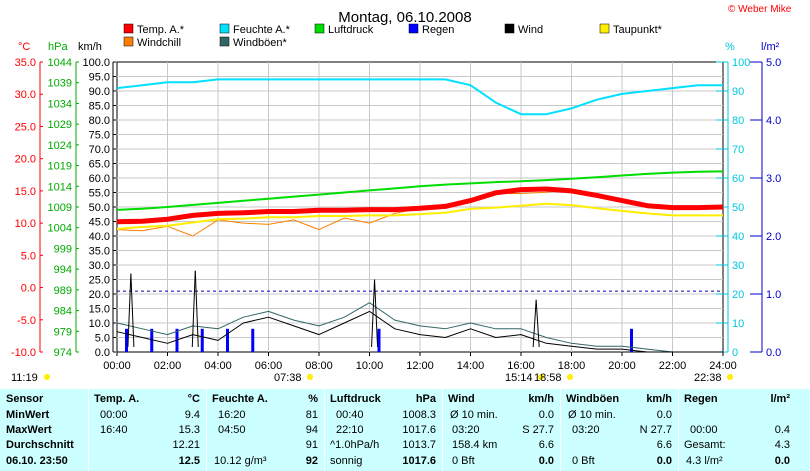  What do you see at coordinates (25, 160) in the screenshot?
I see `temp_c-tick-label: 20.0` at bounding box center [25, 160].